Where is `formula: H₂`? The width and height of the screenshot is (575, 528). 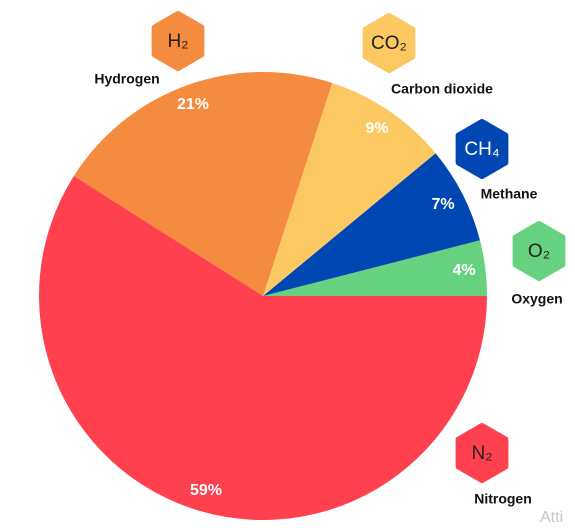 formula: H₂ is located at coordinates (177, 41).